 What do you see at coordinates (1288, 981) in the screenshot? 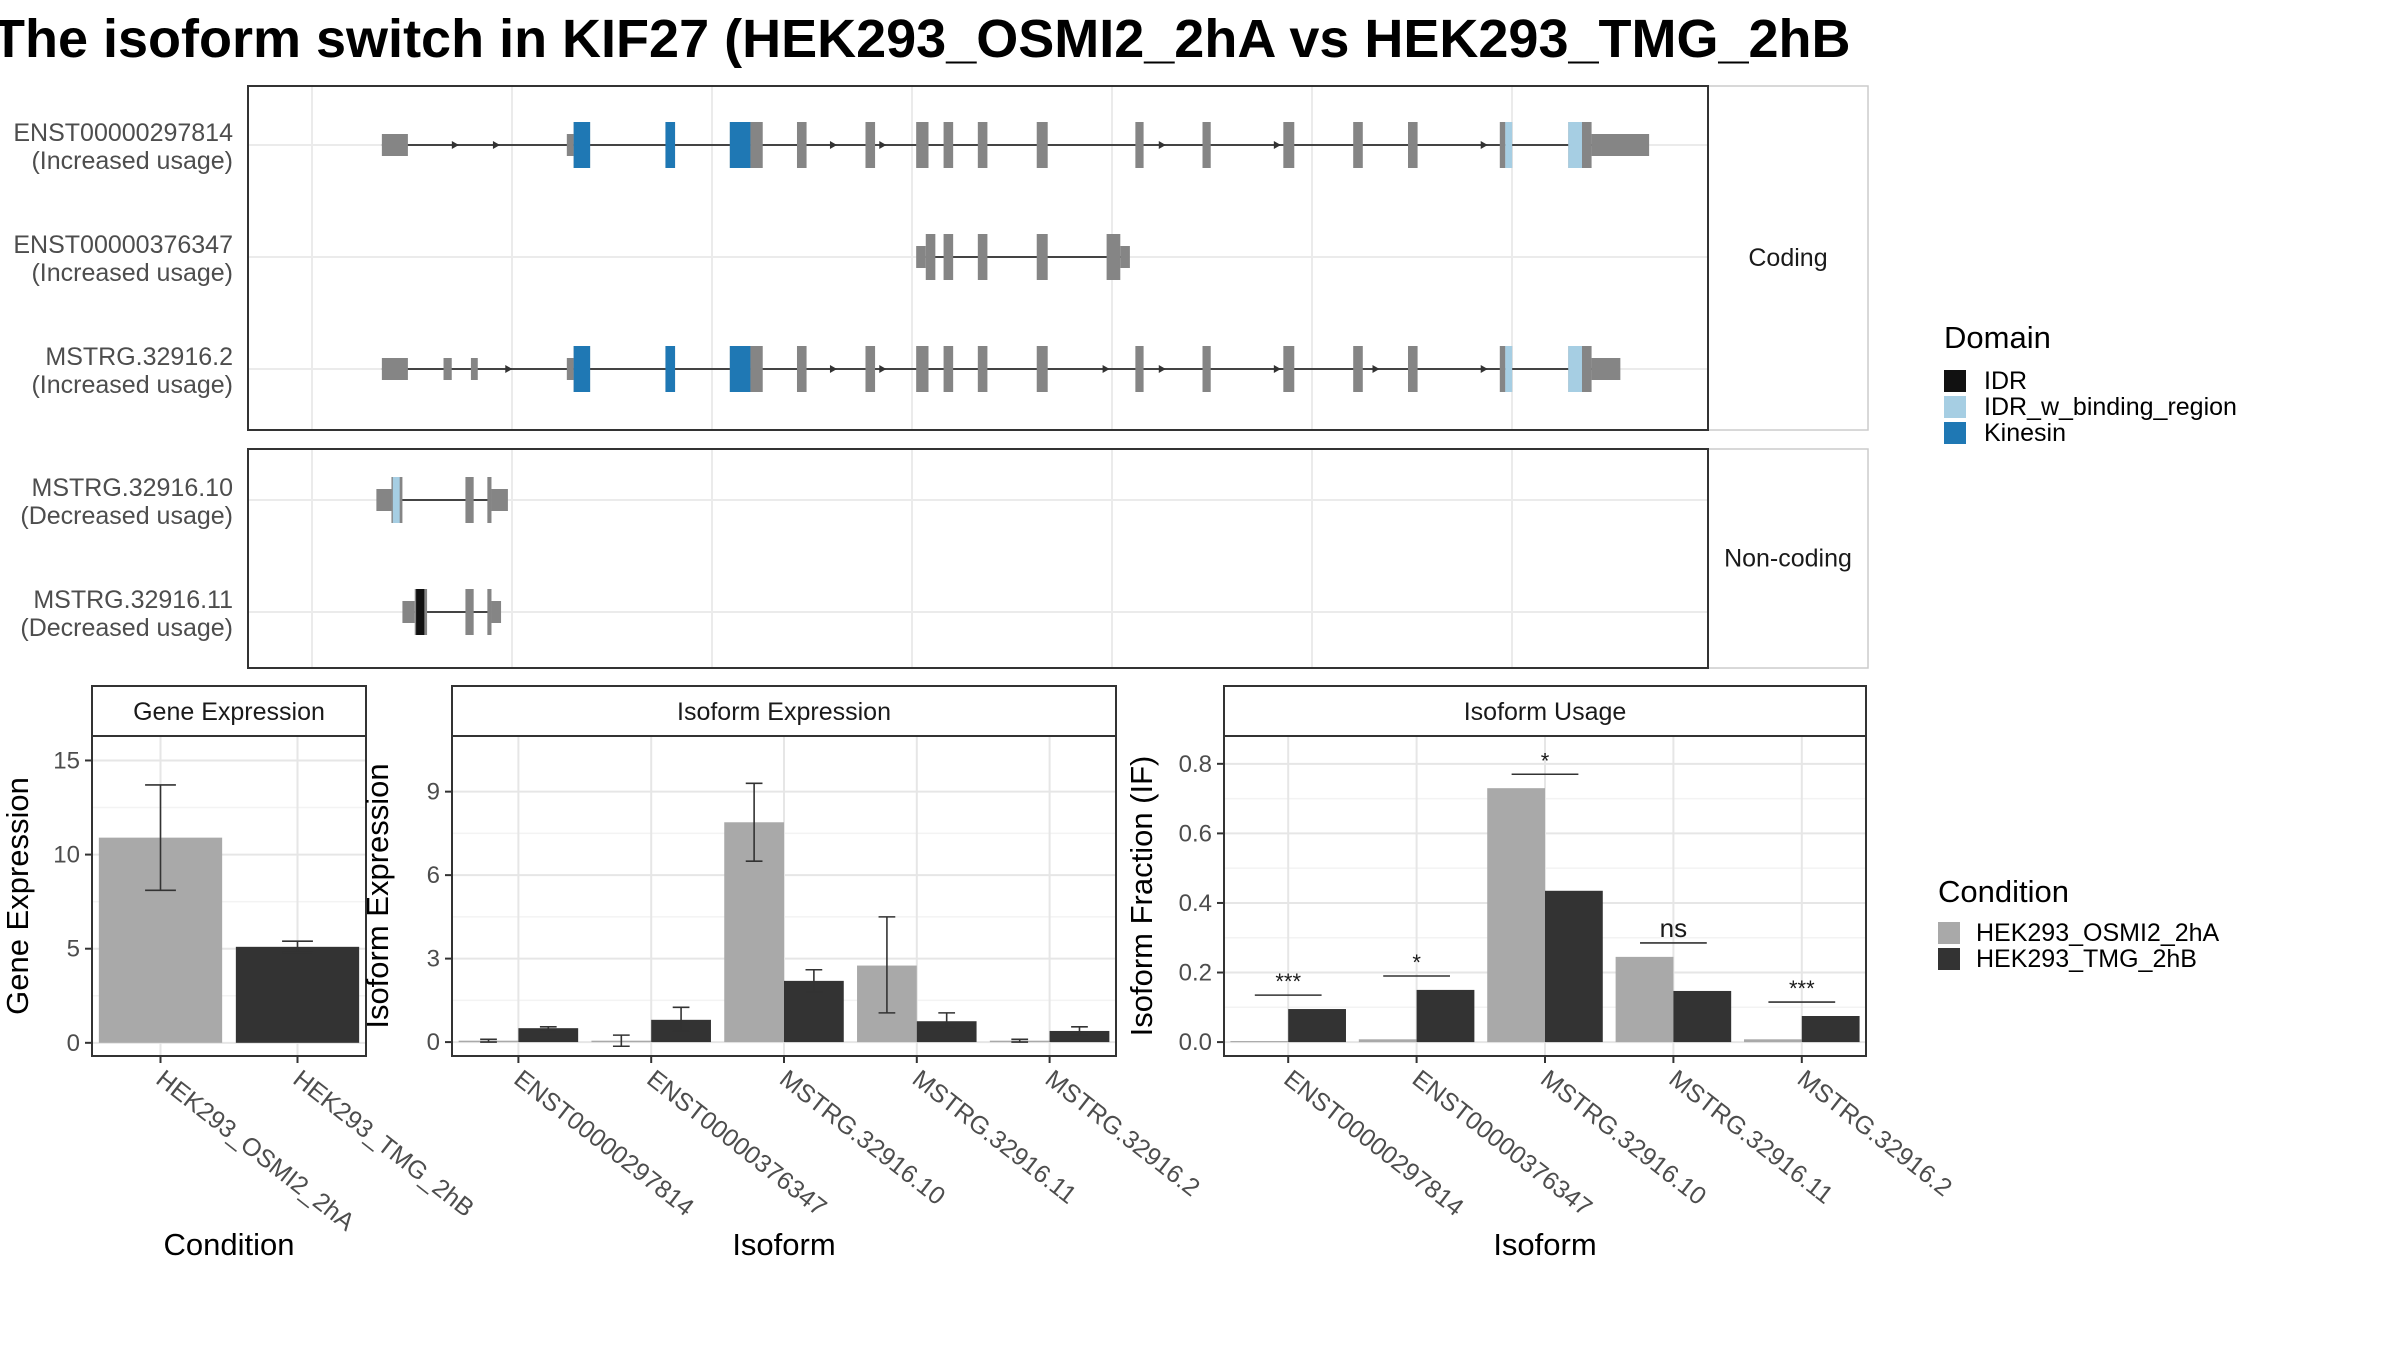
I see `significance-label: ***` at bounding box center [1288, 981].